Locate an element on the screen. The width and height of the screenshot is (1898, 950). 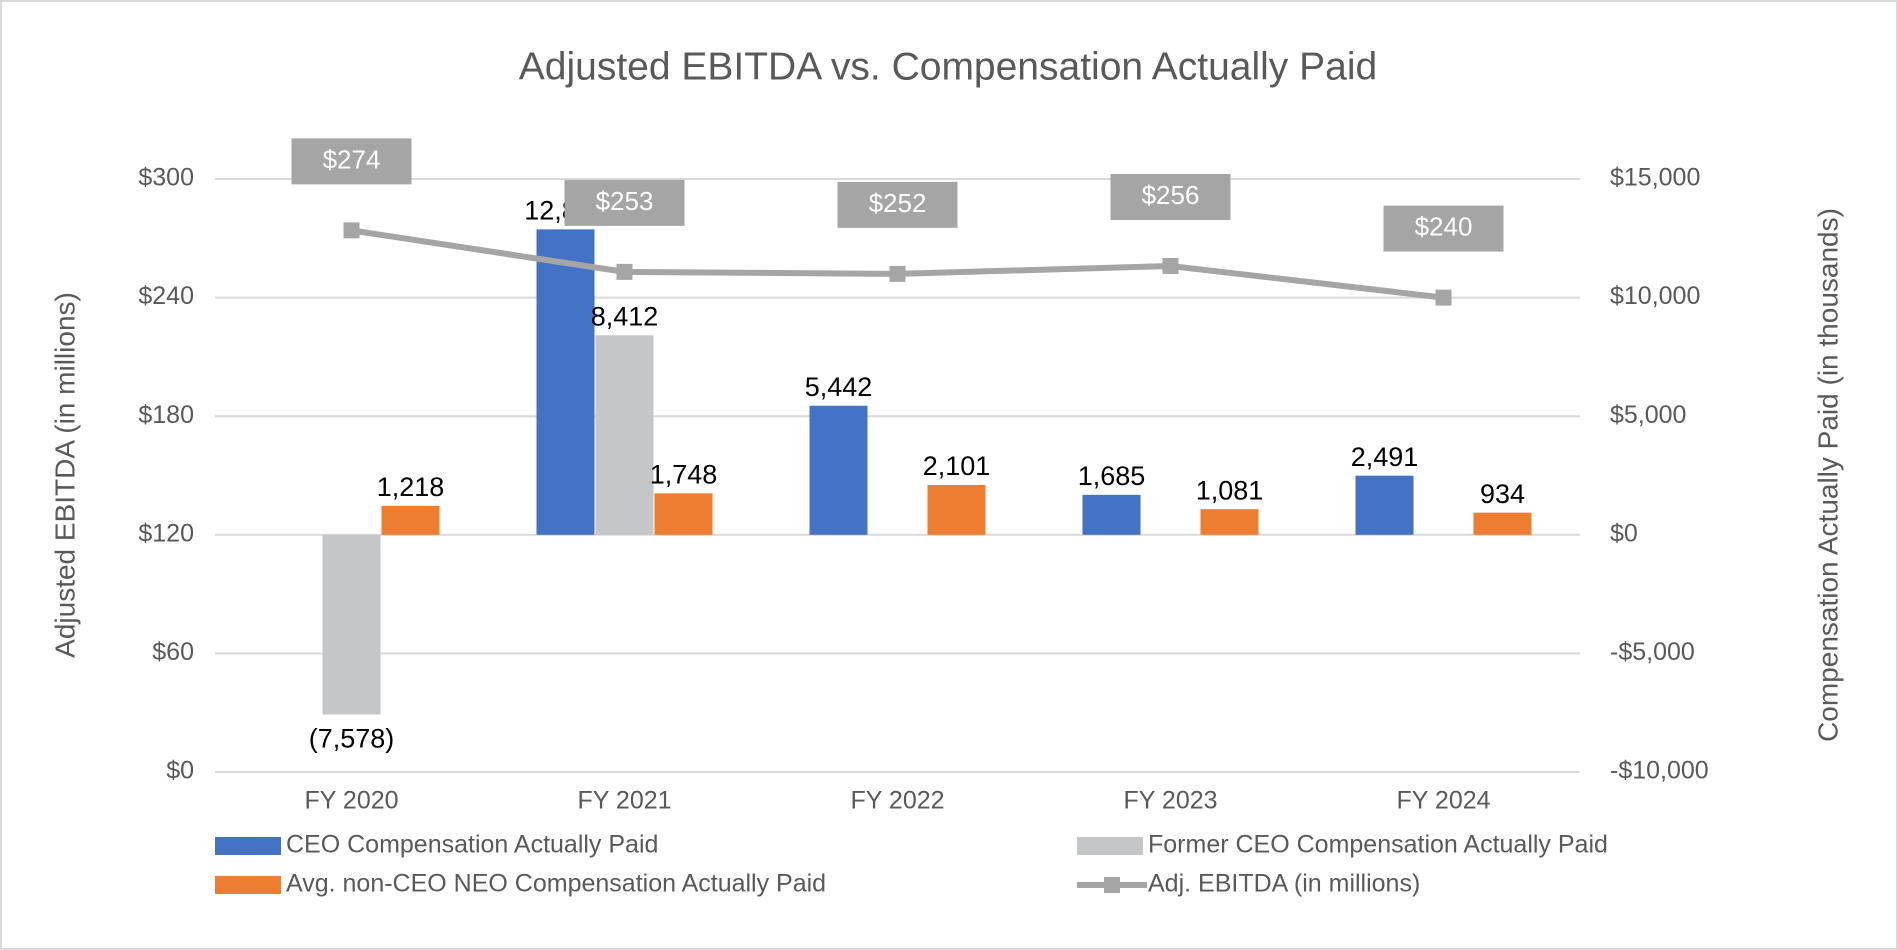
data-label: $252 is located at coordinates (898, 203).